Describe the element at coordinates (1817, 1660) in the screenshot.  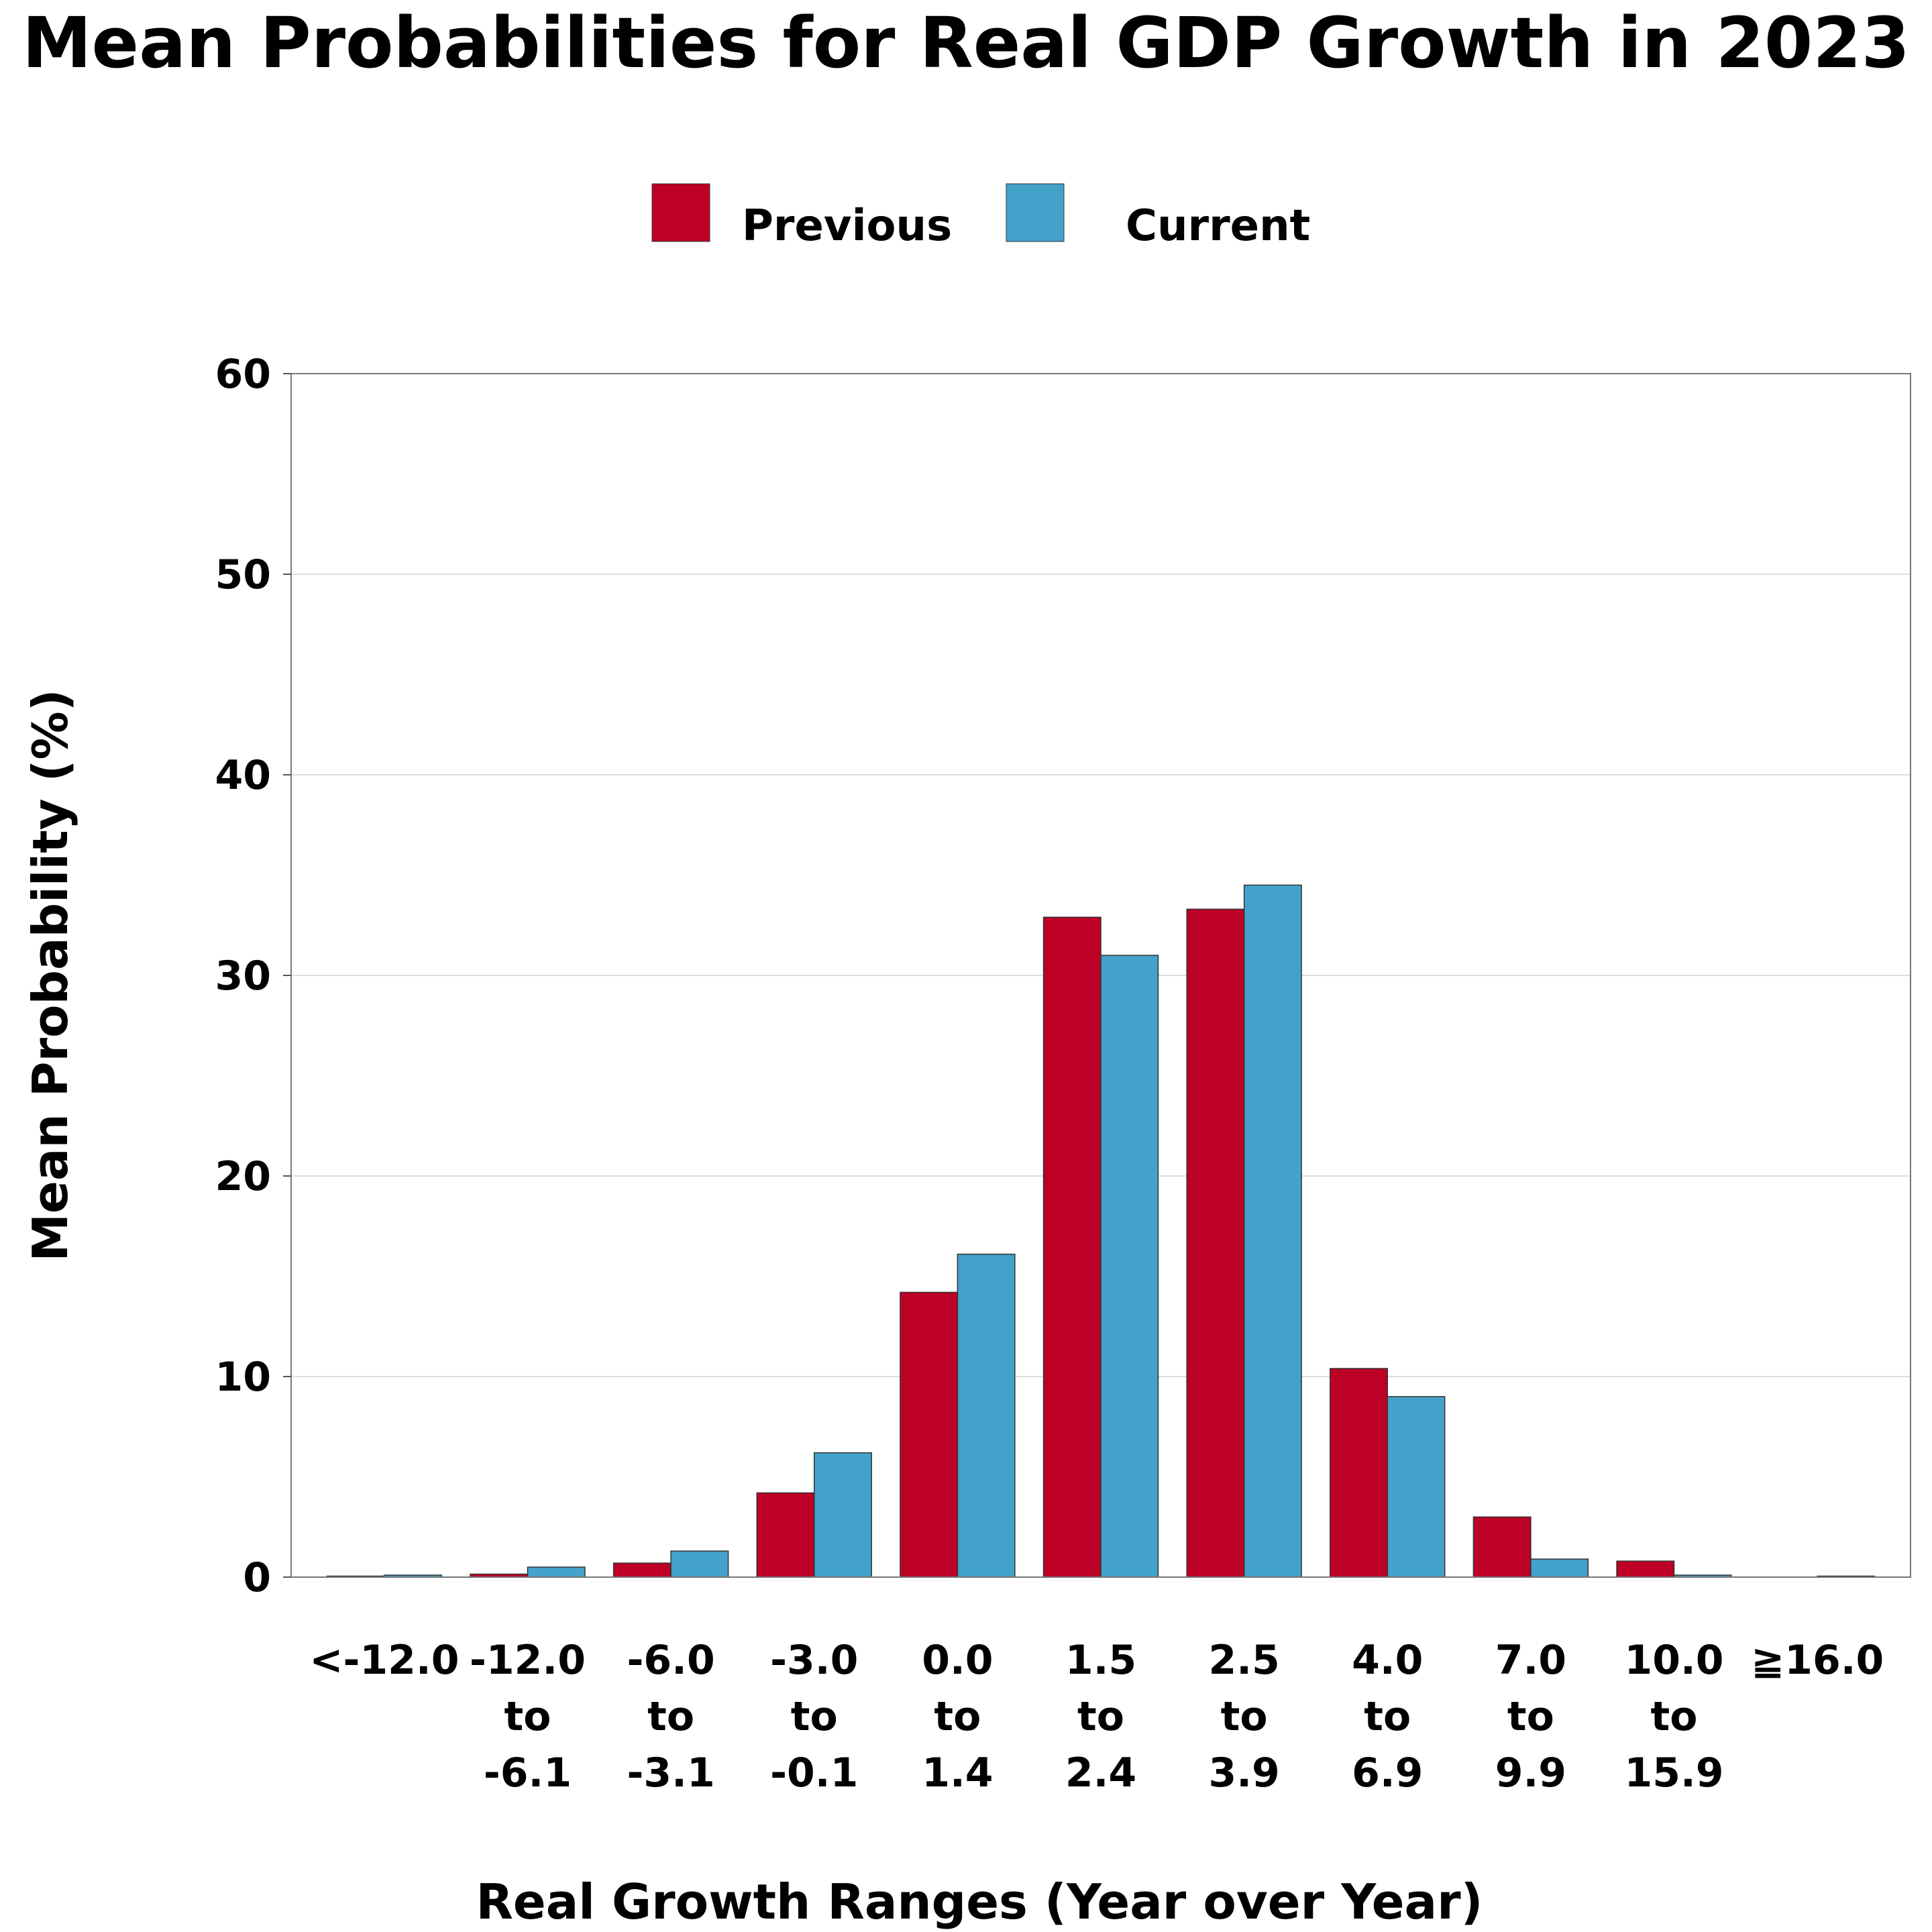
I see `x-tick-label: ≧16.0` at that location.